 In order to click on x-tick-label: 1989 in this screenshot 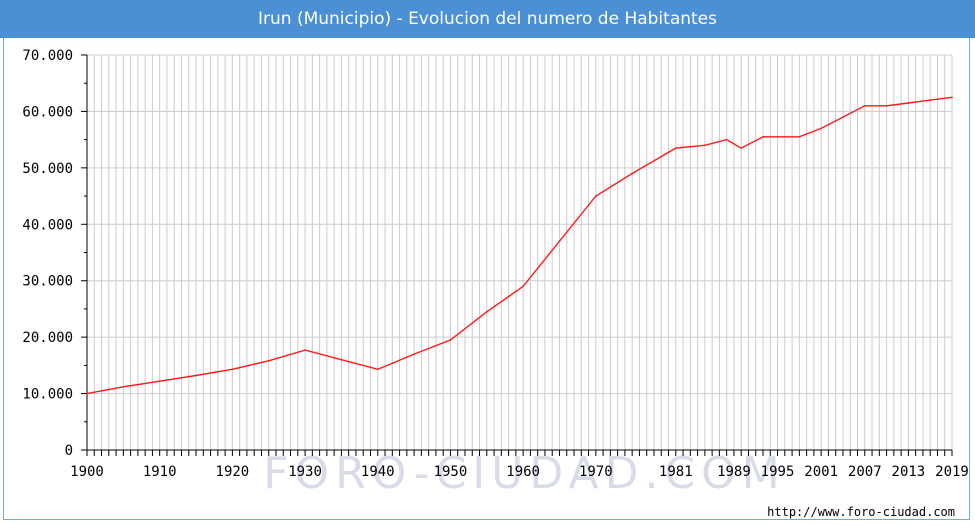, I will do `click(734, 472)`.